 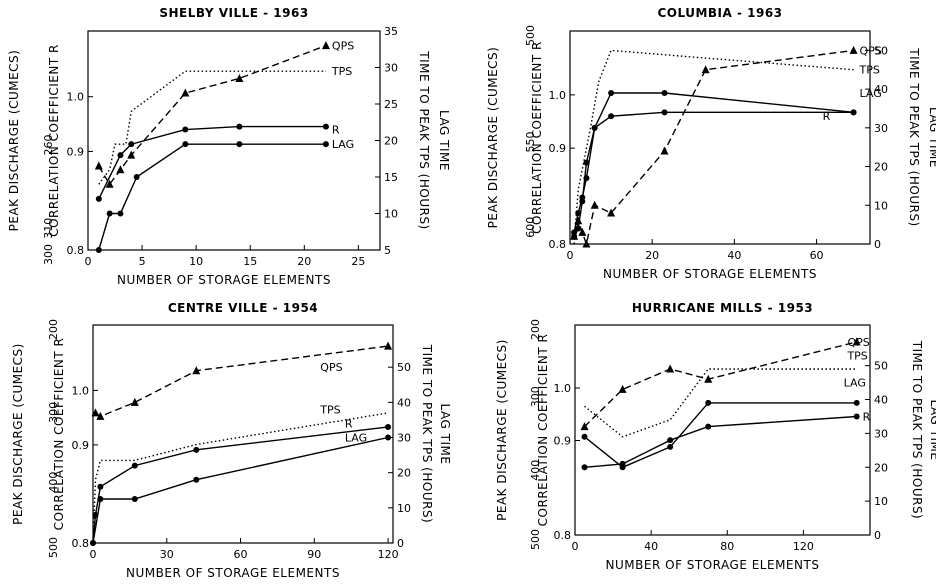 What do you see at coordinates (358, 261) in the screenshot?
I see `x-tick-label: 25` at bounding box center [358, 261].